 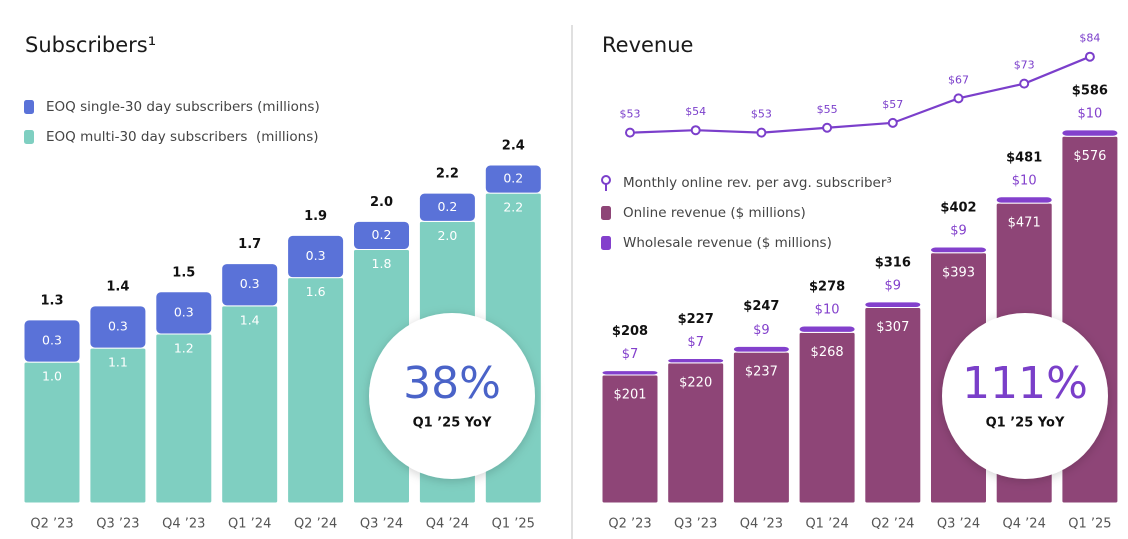 I want to click on total-label: 1.5, so click(x=183, y=272).